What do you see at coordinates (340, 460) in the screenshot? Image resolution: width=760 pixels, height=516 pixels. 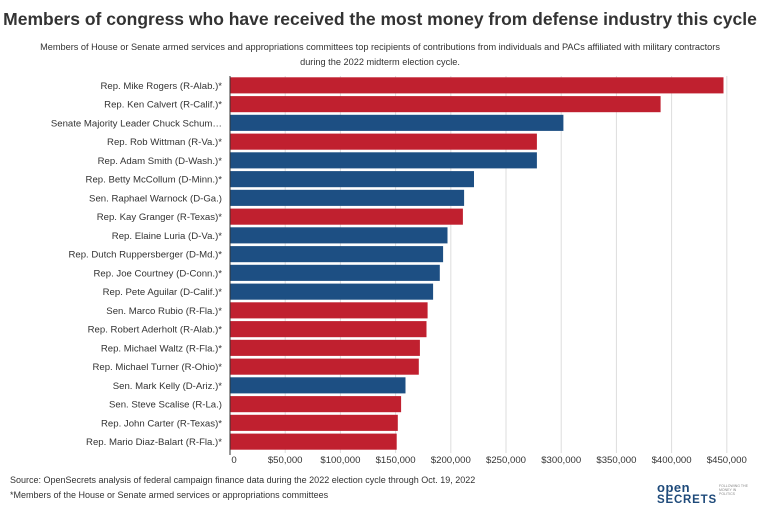 I see `x-tick-label: $100,000` at bounding box center [340, 460].